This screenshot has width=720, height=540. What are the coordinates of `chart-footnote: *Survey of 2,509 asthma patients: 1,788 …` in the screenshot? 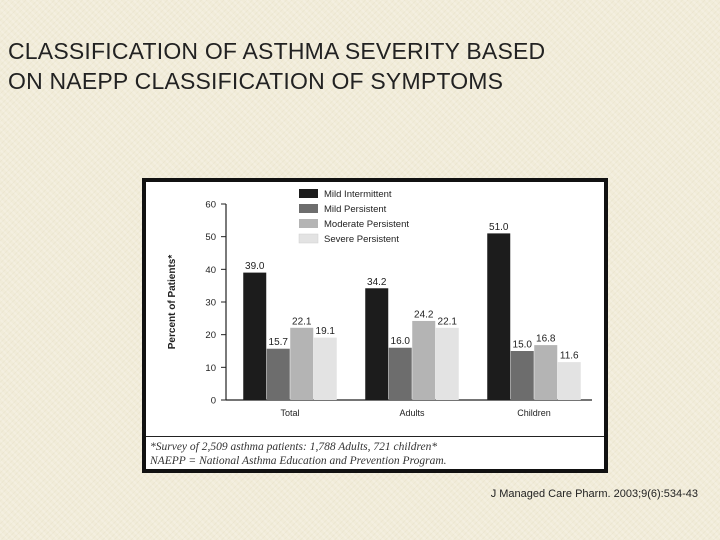 It's located at (375, 452).